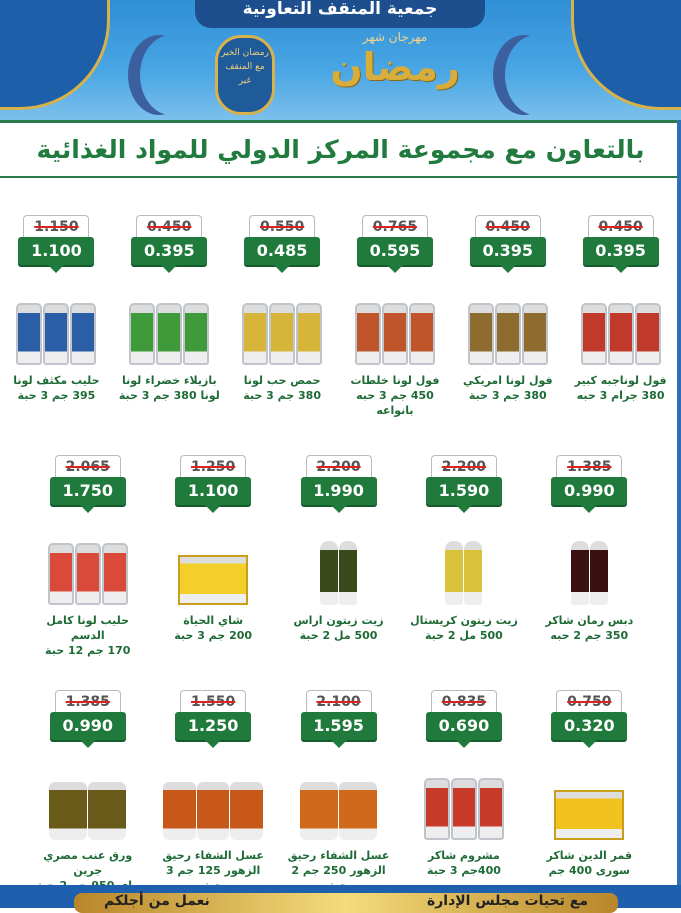  What do you see at coordinates (88, 635) in the screenshot?
I see `product-name: حليب لونا كامل الدسم 170 جم 12 حبة` at bounding box center [88, 635].